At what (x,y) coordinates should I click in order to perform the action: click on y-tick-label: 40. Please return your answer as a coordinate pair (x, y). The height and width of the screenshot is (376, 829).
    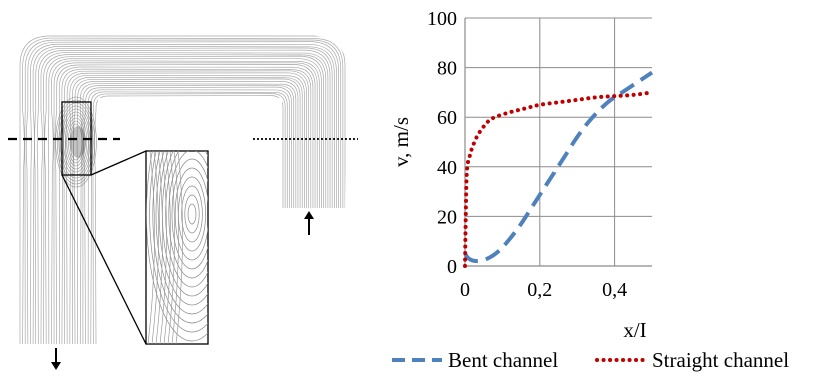
    Looking at the image, I should click on (447, 168).